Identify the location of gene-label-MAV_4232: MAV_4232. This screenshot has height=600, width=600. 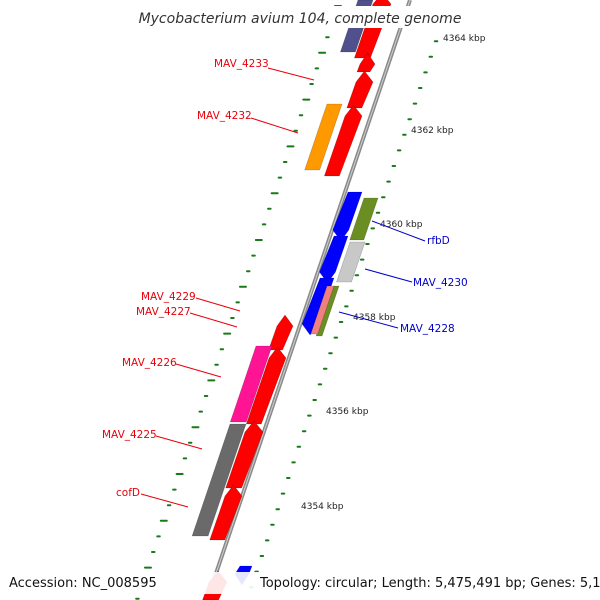
(224, 116).